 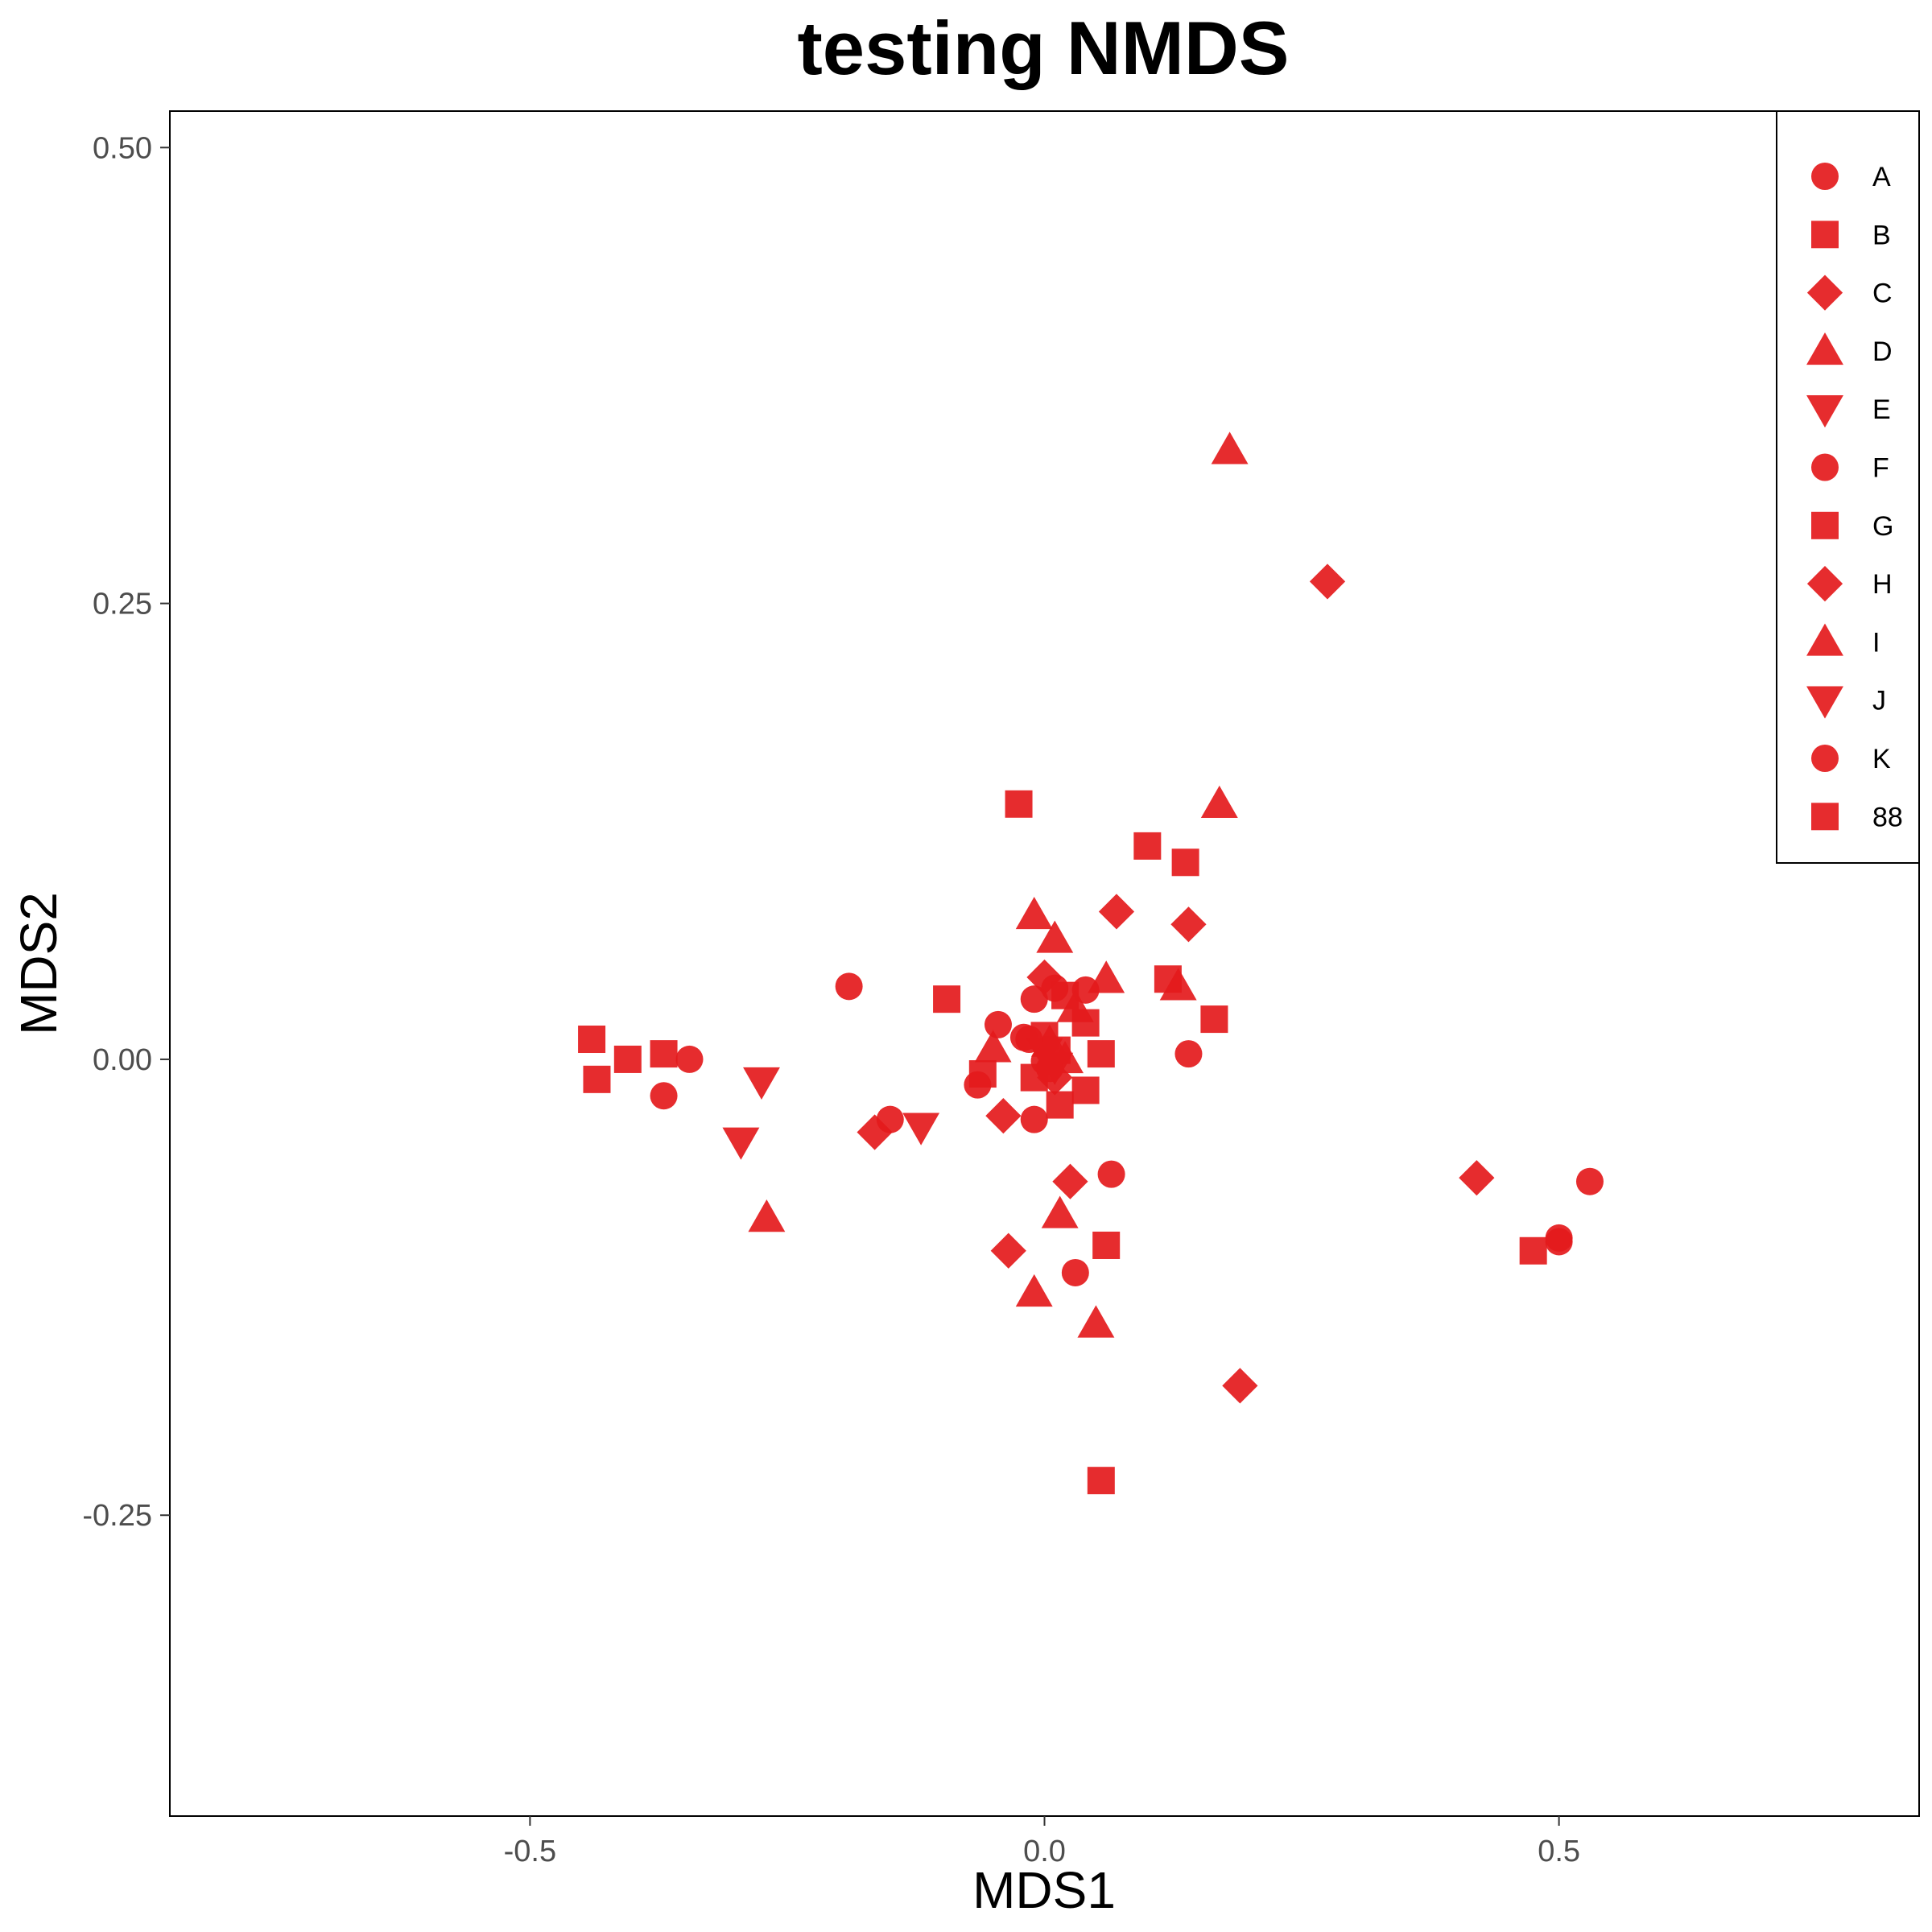 I want to click on legend-label-88: 88, so click(x=1887, y=817).